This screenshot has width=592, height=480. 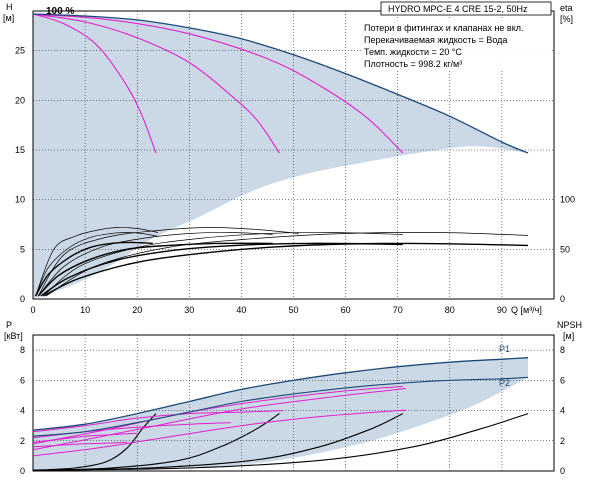 What do you see at coordinates (526, 310) in the screenshot?
I see `flow-axis-label: Q [м³/ч]` at bounding box center [526, 310].